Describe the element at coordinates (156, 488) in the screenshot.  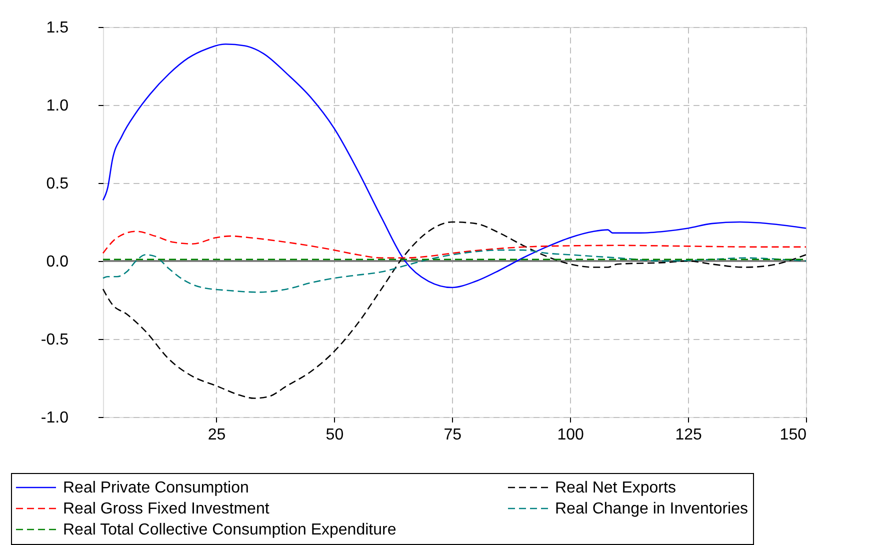
I see `legend-label: Real Private Consumption` at that location.